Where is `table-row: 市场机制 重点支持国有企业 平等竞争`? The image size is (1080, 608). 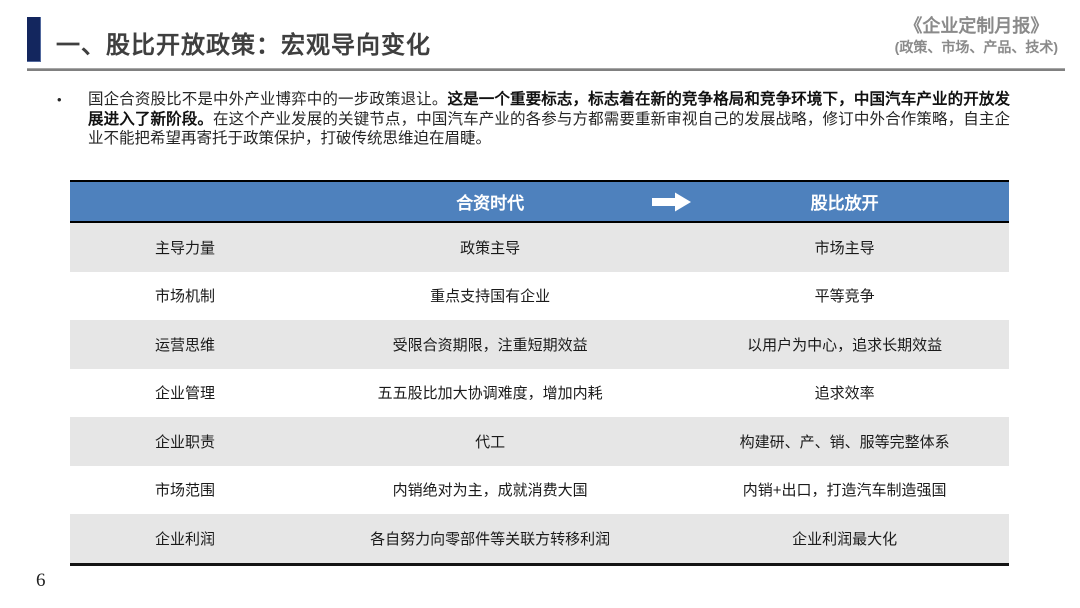 table-row: 市场机制 重点支持国有企业 平等竞争 is located at coordinates (539, 295).